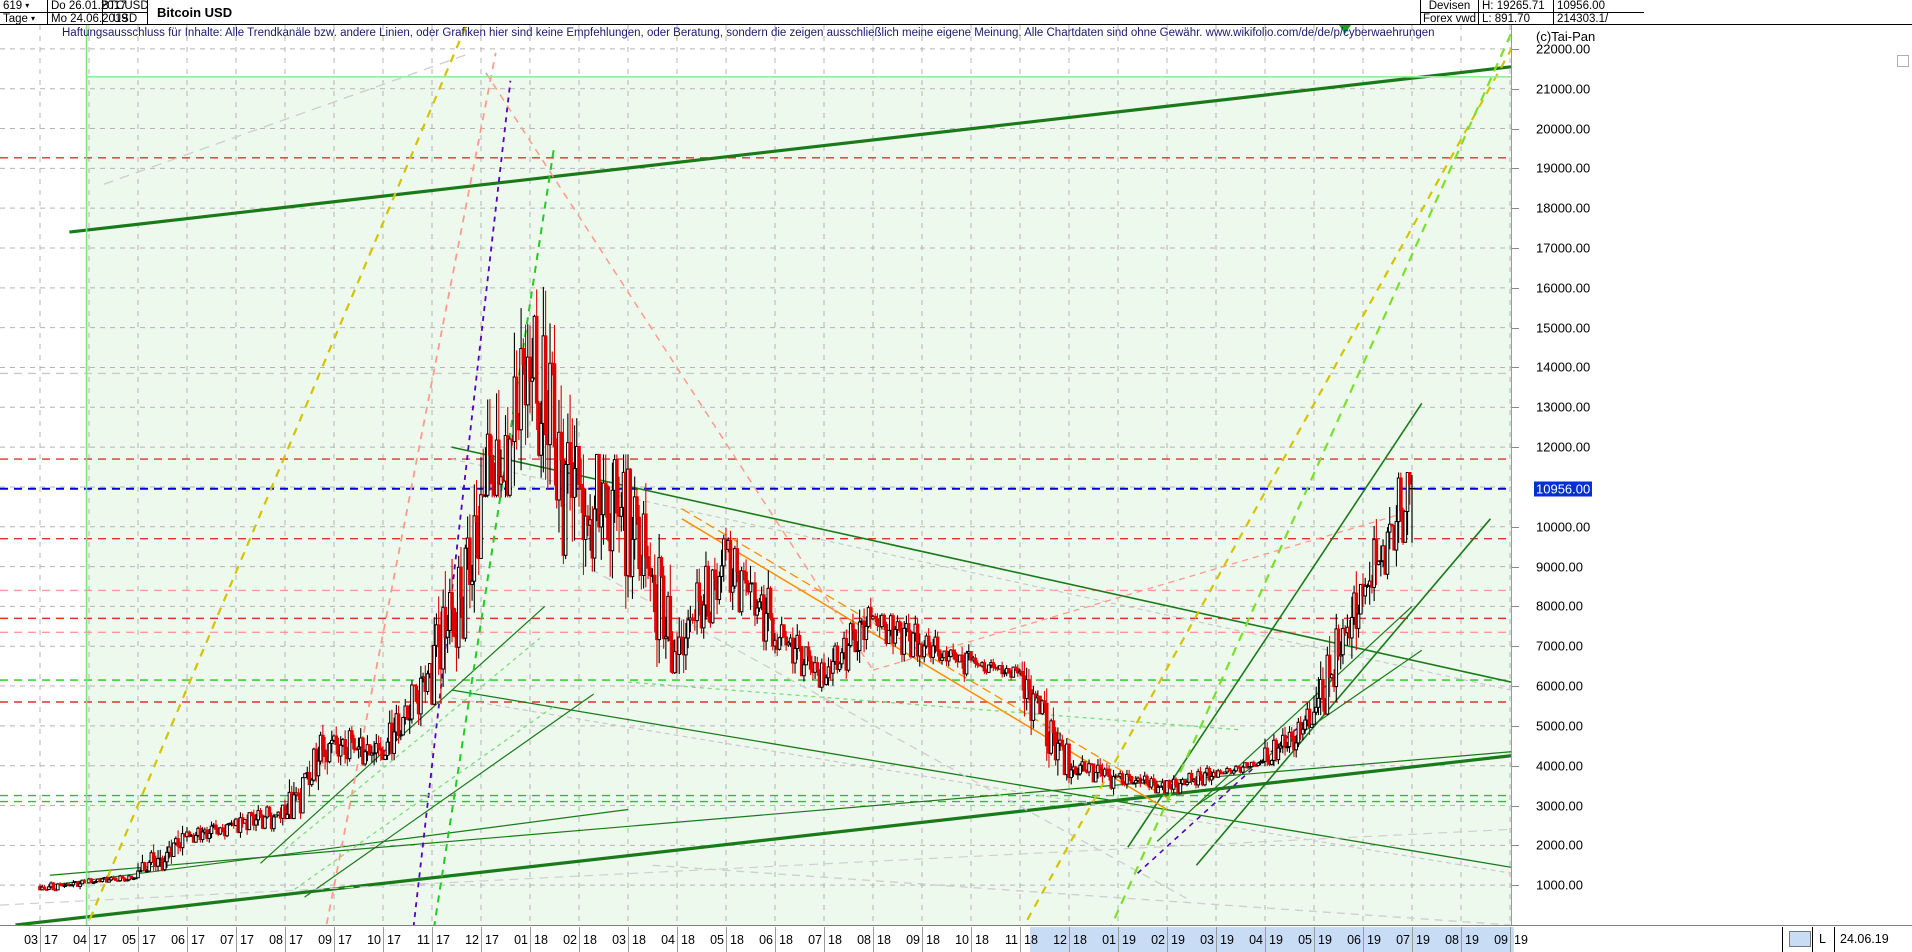 The width and height of the screenshot is (1912, 952). I want to click on date-axis-month: 06, so click(1354, 940).